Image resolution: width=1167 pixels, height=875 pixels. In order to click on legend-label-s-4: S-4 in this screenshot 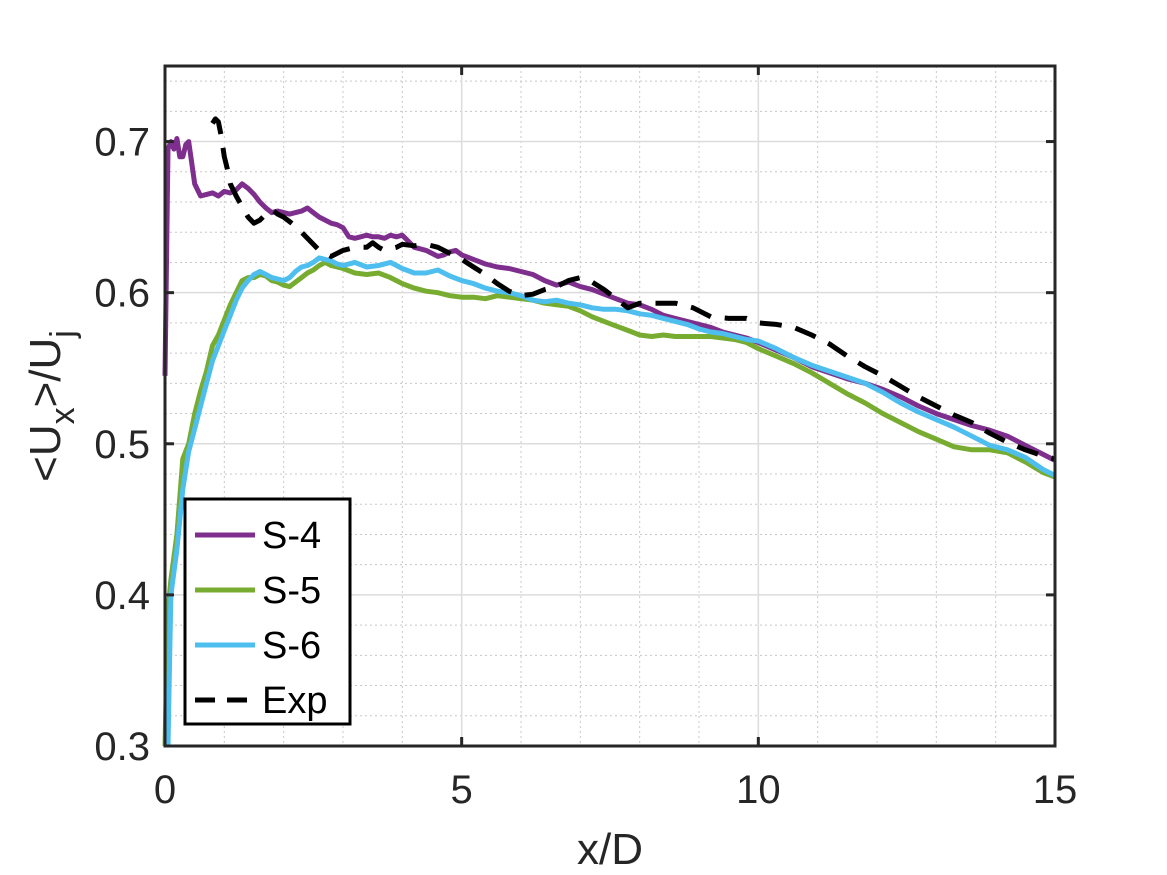, I will do `click(291, 536)`.